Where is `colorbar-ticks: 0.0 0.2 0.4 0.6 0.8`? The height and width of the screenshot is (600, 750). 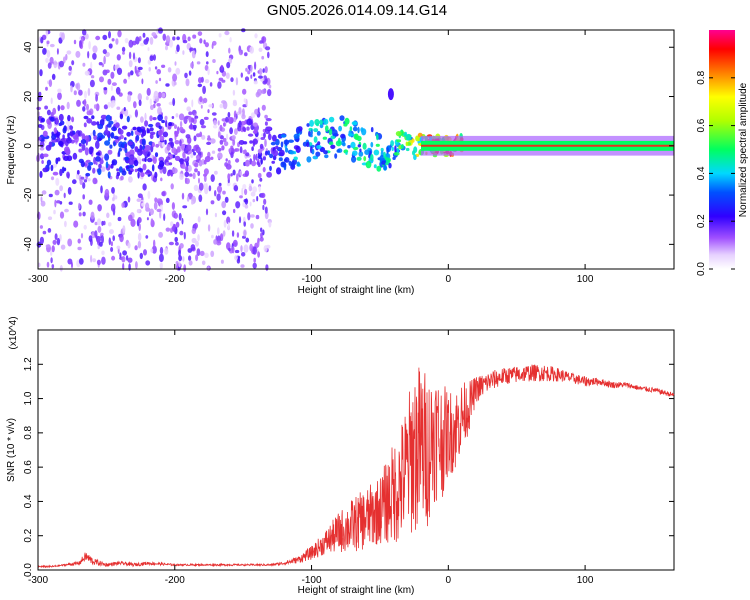
colorbar-ticks: 0.0 0.2 0.4 0.6 0.8 is located at coordinates (715, 173).